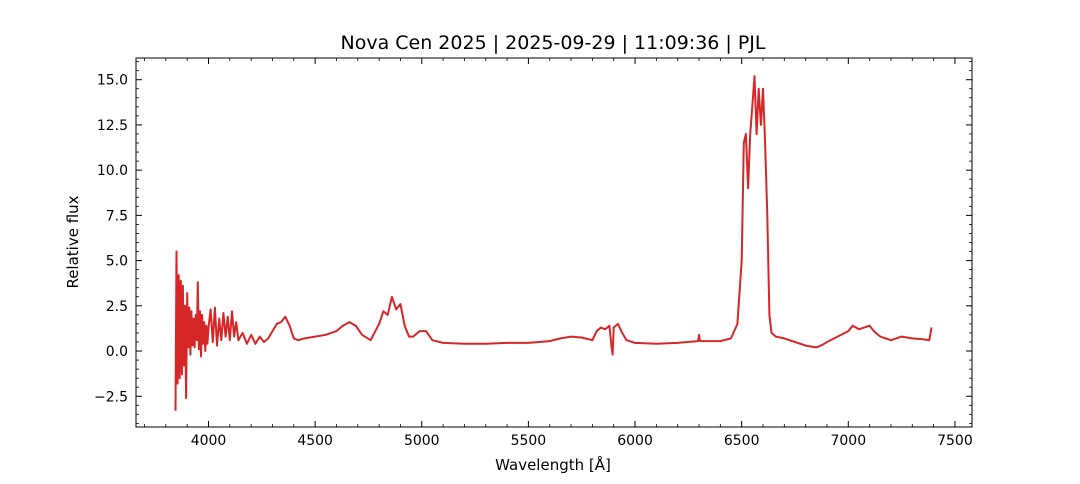 This screenshot has height=484, width=1080. Describe the element at coordinates (73, 241) in the screenshot. I see `y-axis-label: Relative flux` at that location.